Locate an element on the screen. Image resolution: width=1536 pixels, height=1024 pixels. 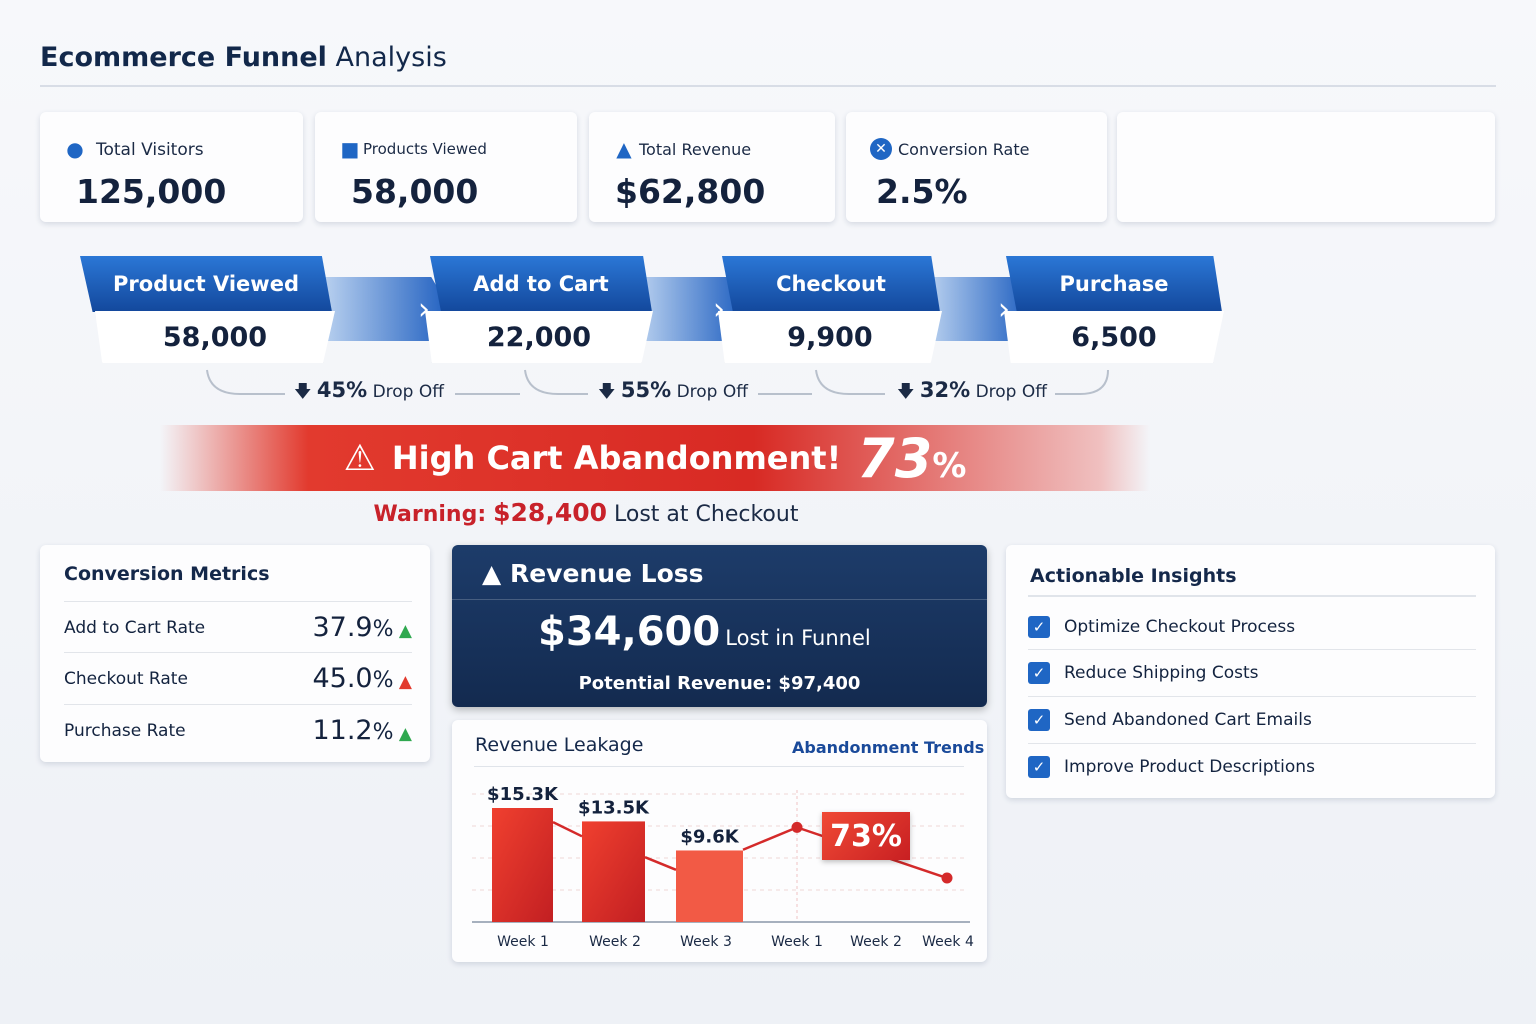
metric-row: Purchase Rate 11.2% ▲ is located at coordinates (238, 730).